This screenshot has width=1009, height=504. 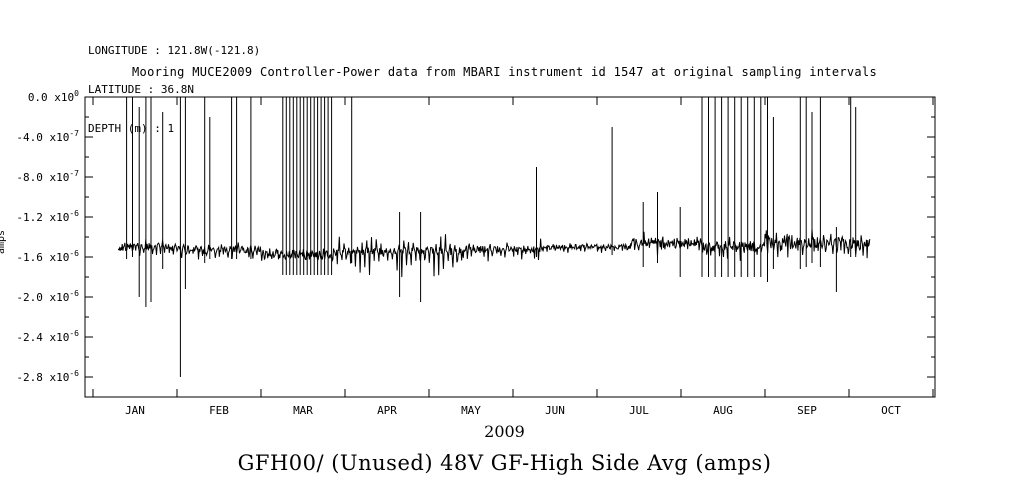 I want to click on y-tick-label: -1.2 x10-6, so click(x=47, y=216).